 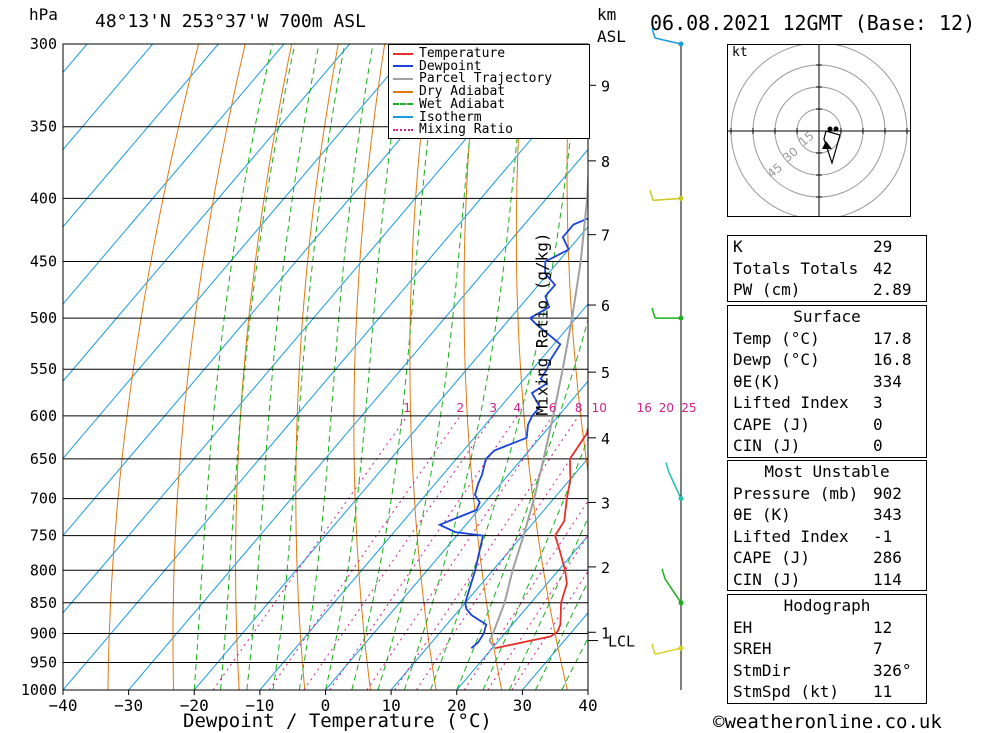 I want to click on table-row: Totals Totals 42, so click(x=827, y=269).